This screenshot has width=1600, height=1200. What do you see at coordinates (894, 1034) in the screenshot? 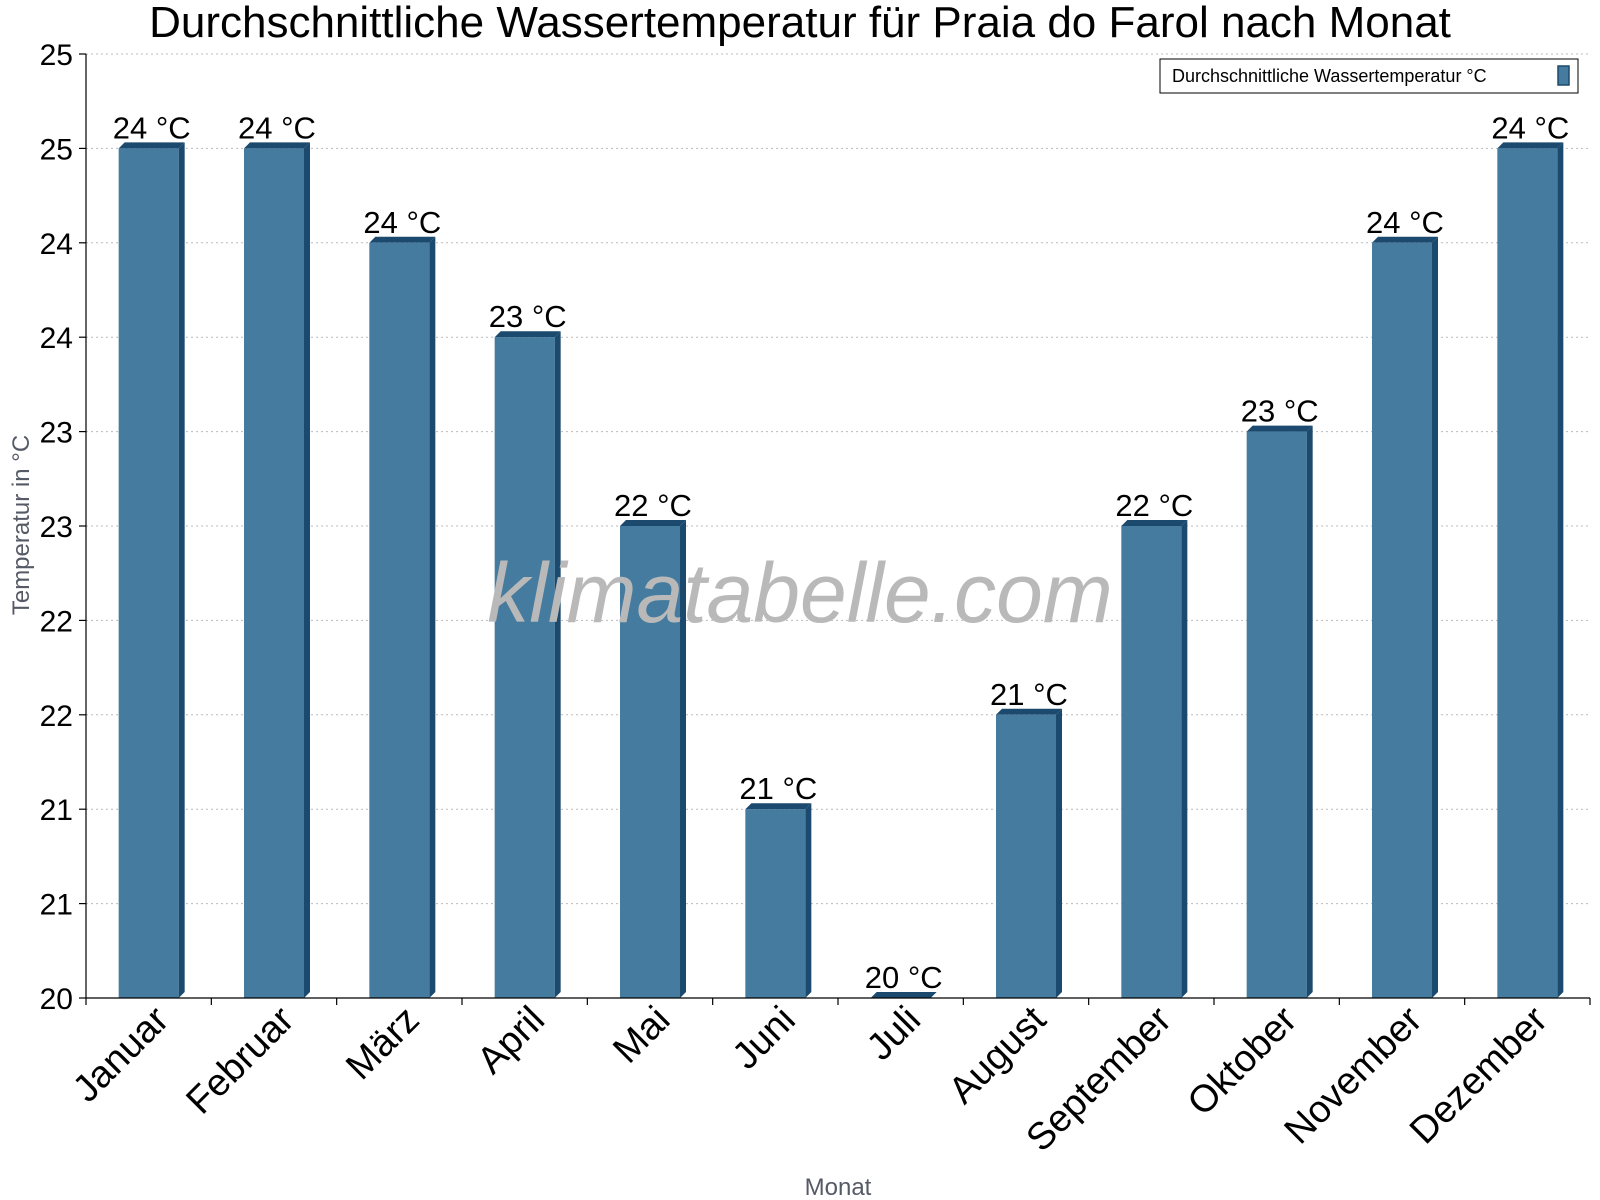
I see `x-tick-label: Juli` at bounding box center [894, 1034].